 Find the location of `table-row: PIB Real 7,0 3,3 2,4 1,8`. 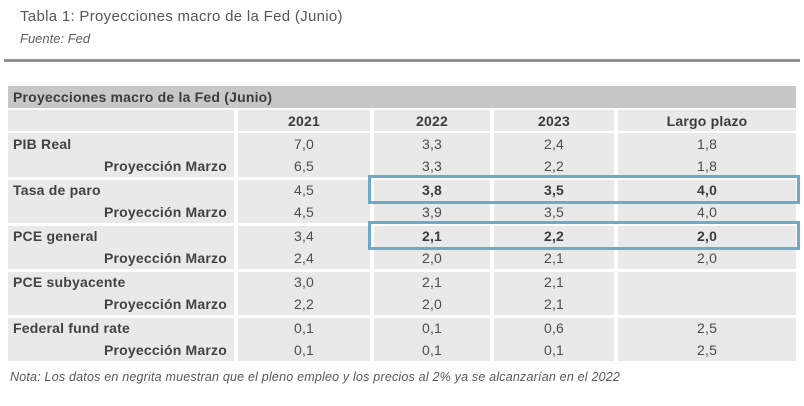

table-row: PIB Real 7,0 3,3 2,4 1,8 is located at coordinates (402, 143).